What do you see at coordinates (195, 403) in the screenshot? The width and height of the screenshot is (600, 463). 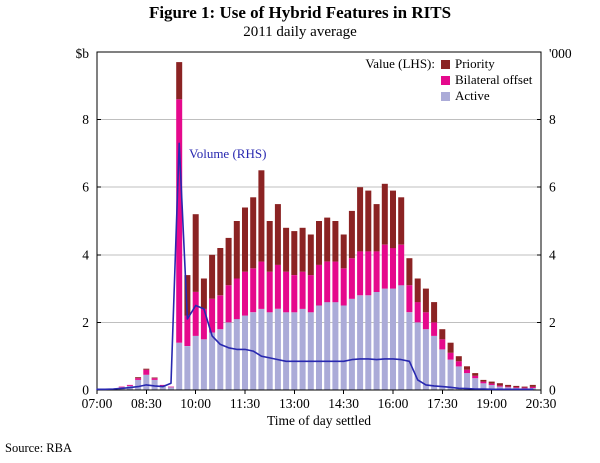 I see `svg-text: 10:00` at bounding box center [195, 403].